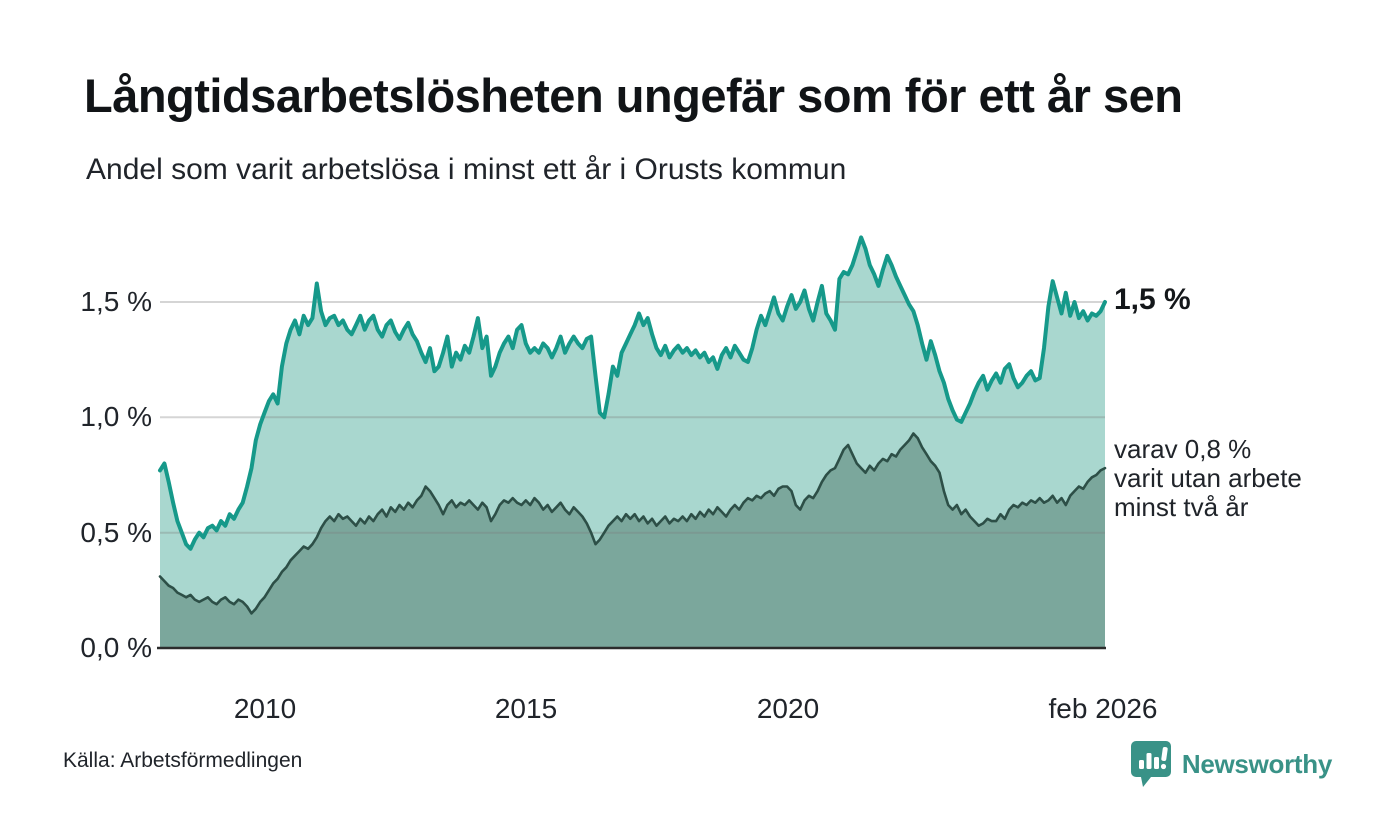 This screenshot has height=840, width=1400. I want to click on annotation-line: varav 0,8 %, so click(1183, 449).